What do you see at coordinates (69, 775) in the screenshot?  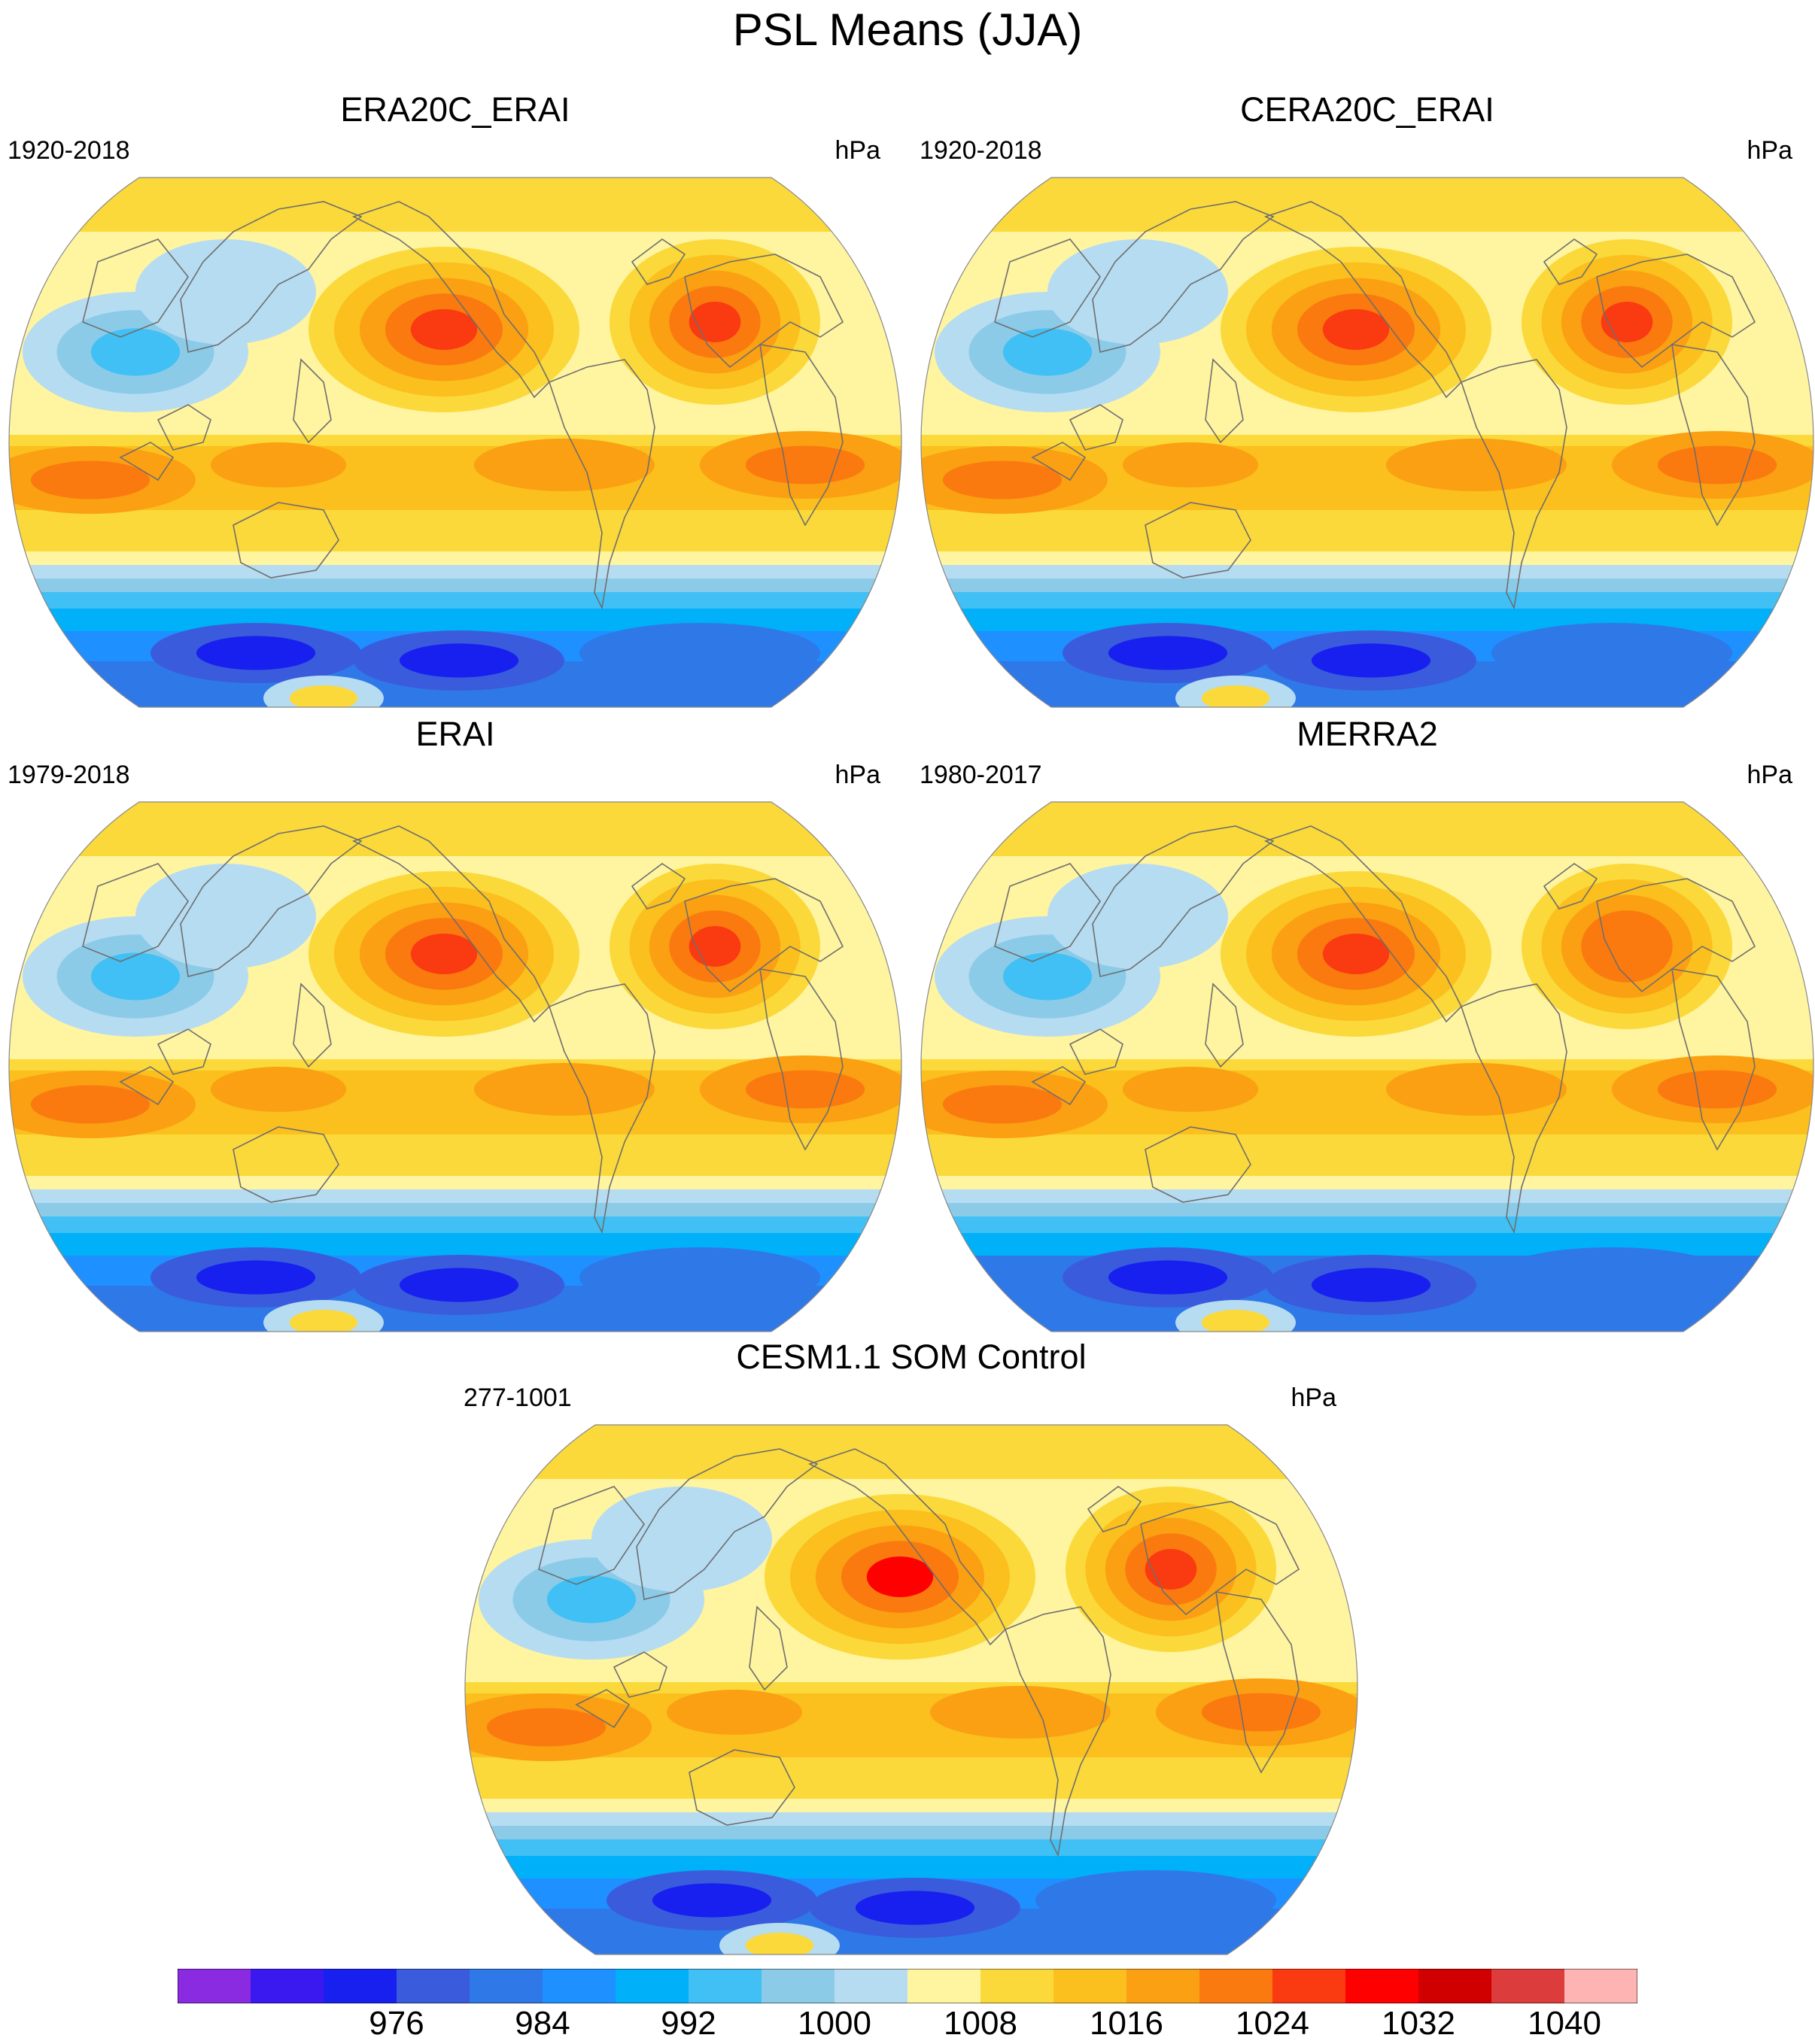 I see `panel-period: 1979-2018` at bounding box center [69, 775].